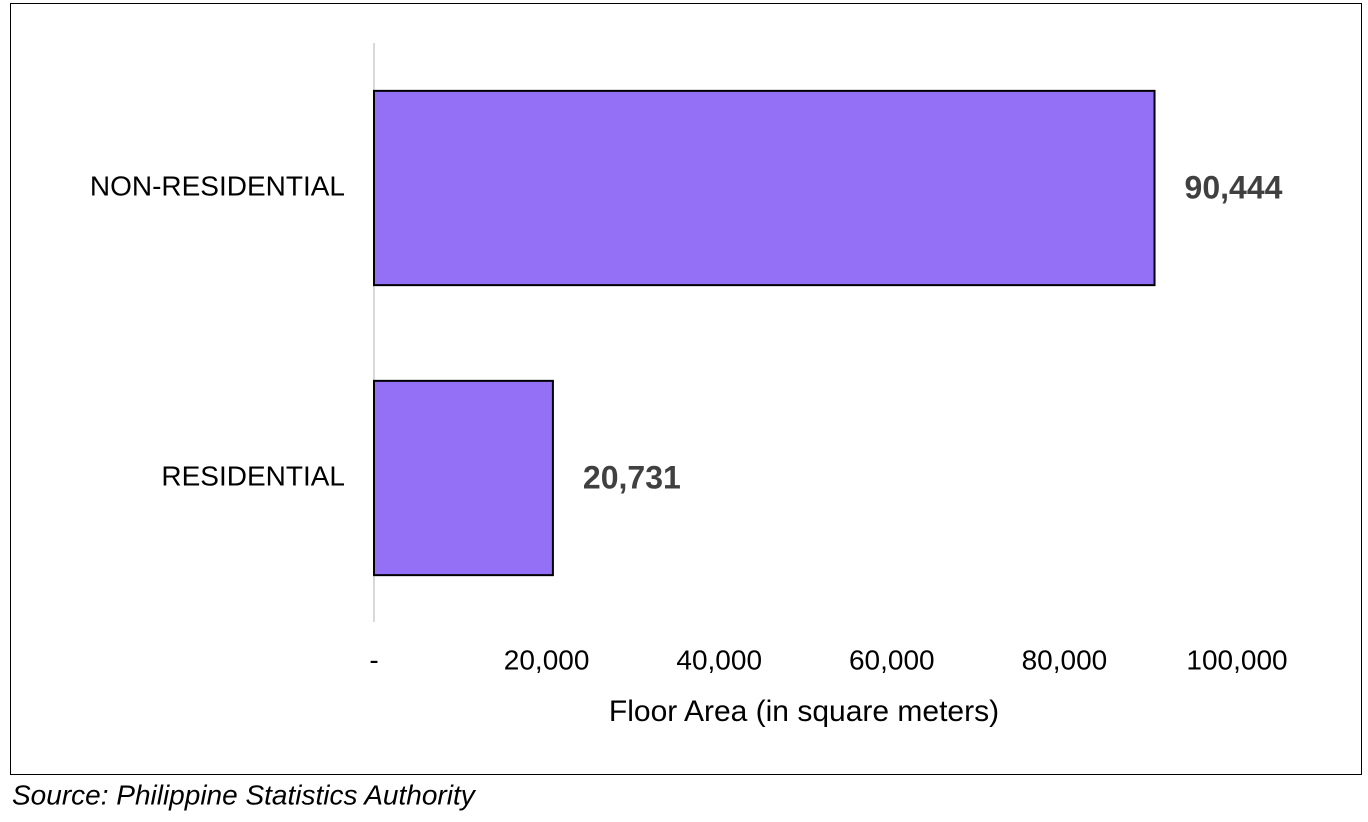 The width and height of the screenshot is (1368, 822). I want to click on x-tick-label: 100,000, so click(1236, 659).